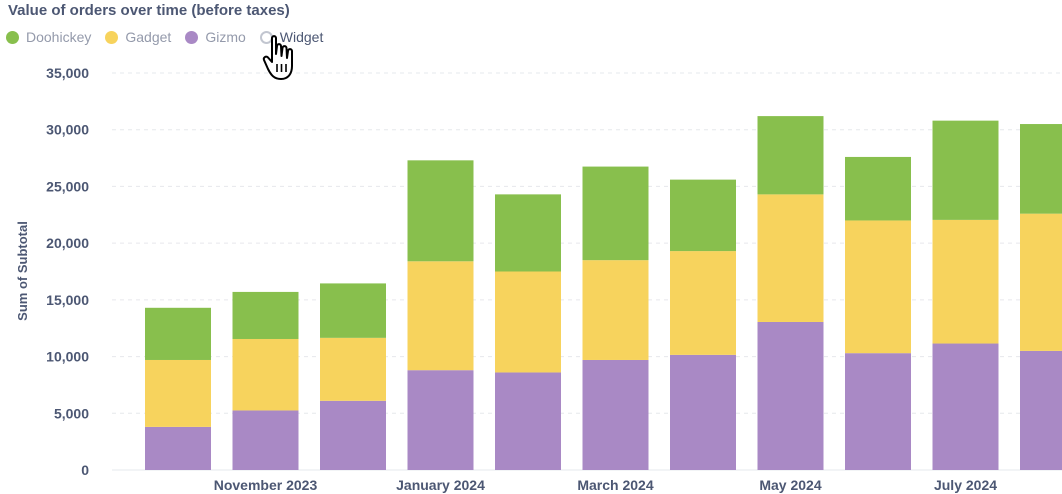 The image size is (1062, 494). What do you see at coordinates (67, 130) in the screenshot?
I see `y-tick-label: 30,000` at bounding box center [67, 130].